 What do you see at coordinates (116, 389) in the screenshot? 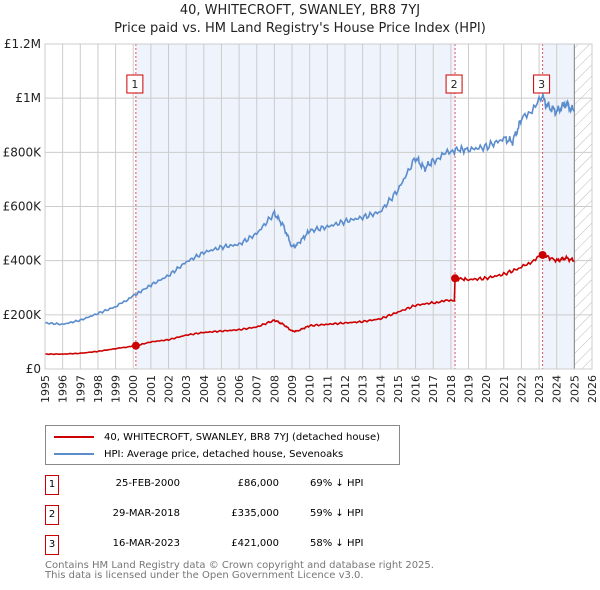
I see `x-tick-label: 1999` at bounding box center [116, 389].